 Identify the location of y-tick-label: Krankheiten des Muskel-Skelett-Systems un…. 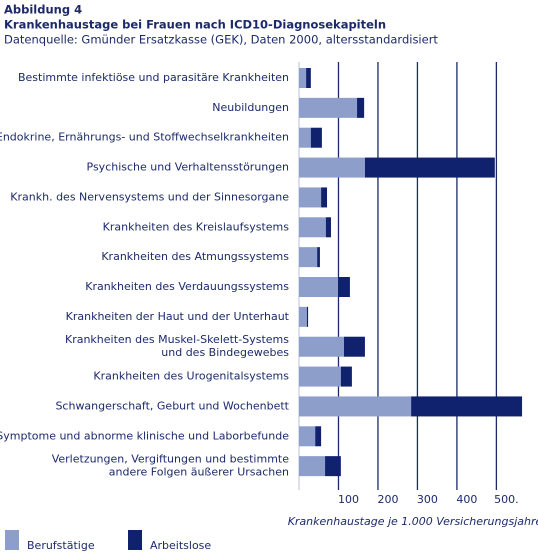
(177, 346).